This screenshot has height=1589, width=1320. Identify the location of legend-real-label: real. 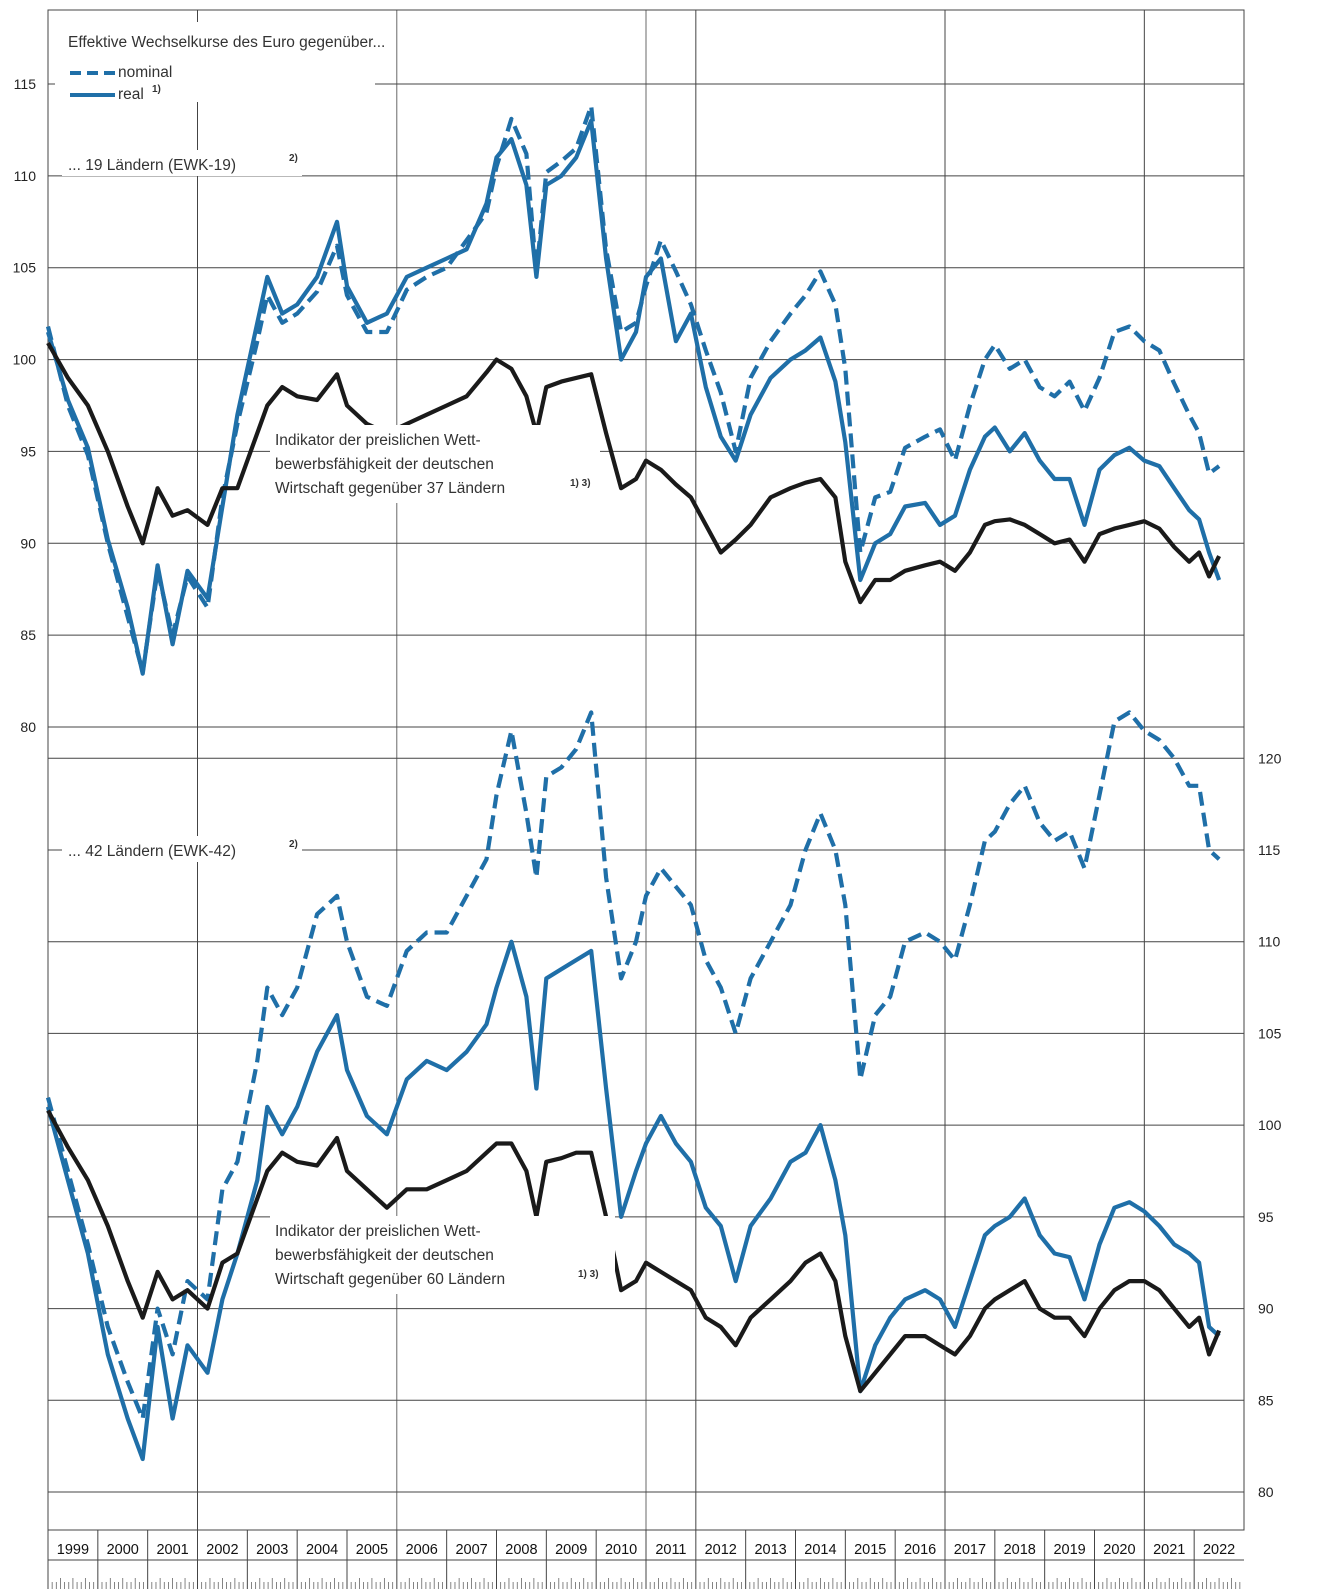
(131, 94).